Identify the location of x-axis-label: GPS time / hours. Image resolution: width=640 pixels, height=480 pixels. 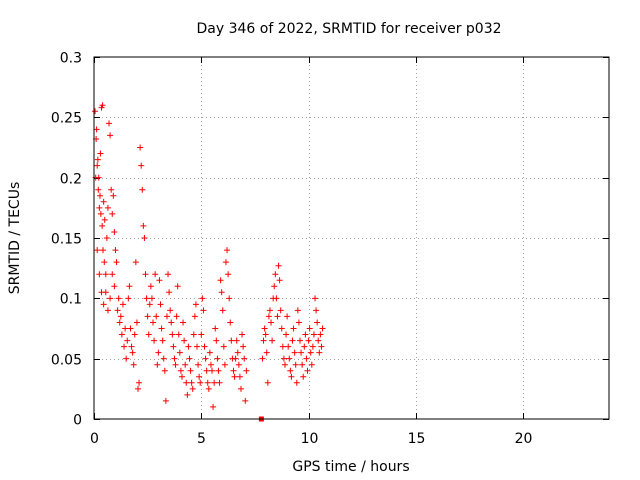
(350, 467).